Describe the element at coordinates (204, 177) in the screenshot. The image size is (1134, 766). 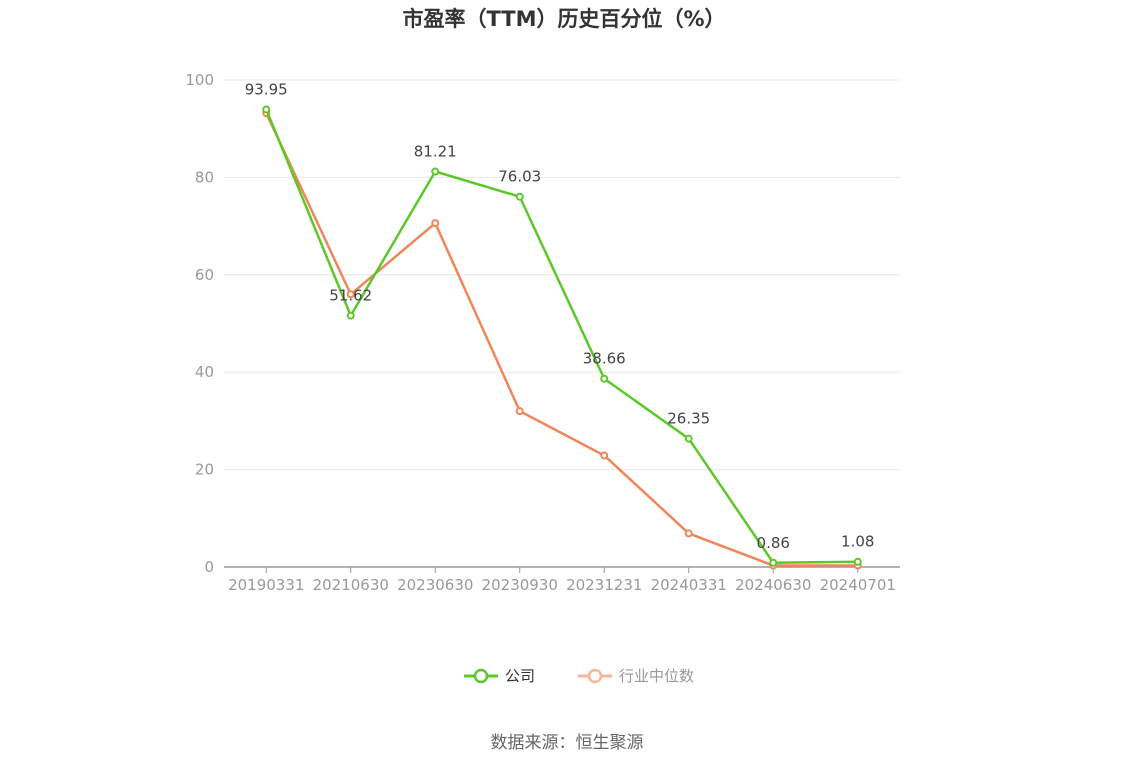
I see `y-tick-label: 80` at that location.